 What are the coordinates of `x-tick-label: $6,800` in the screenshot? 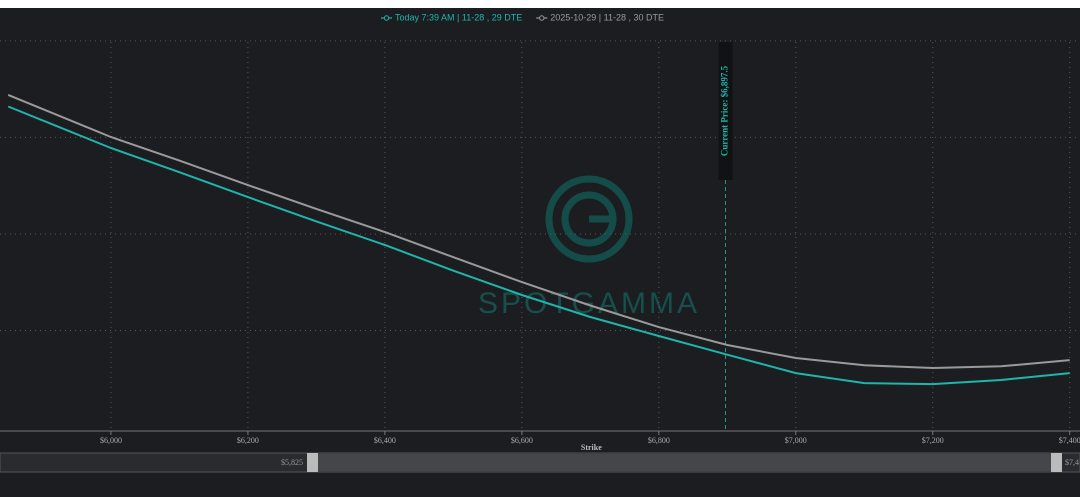 It's located at (659, 440).